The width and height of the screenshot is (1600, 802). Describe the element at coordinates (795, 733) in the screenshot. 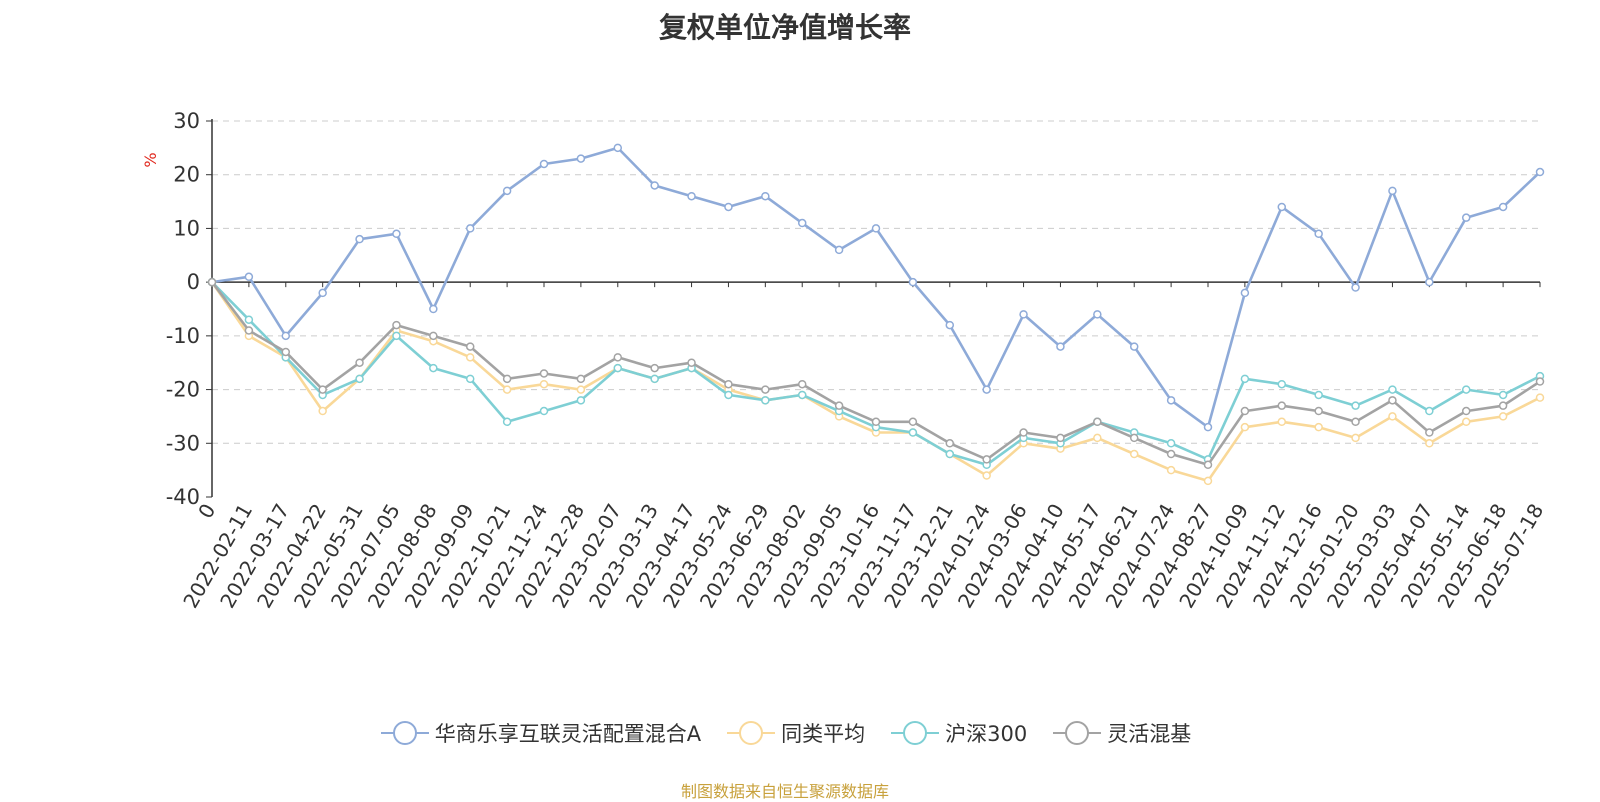

I see `legend-item: 同类平均` at that location.